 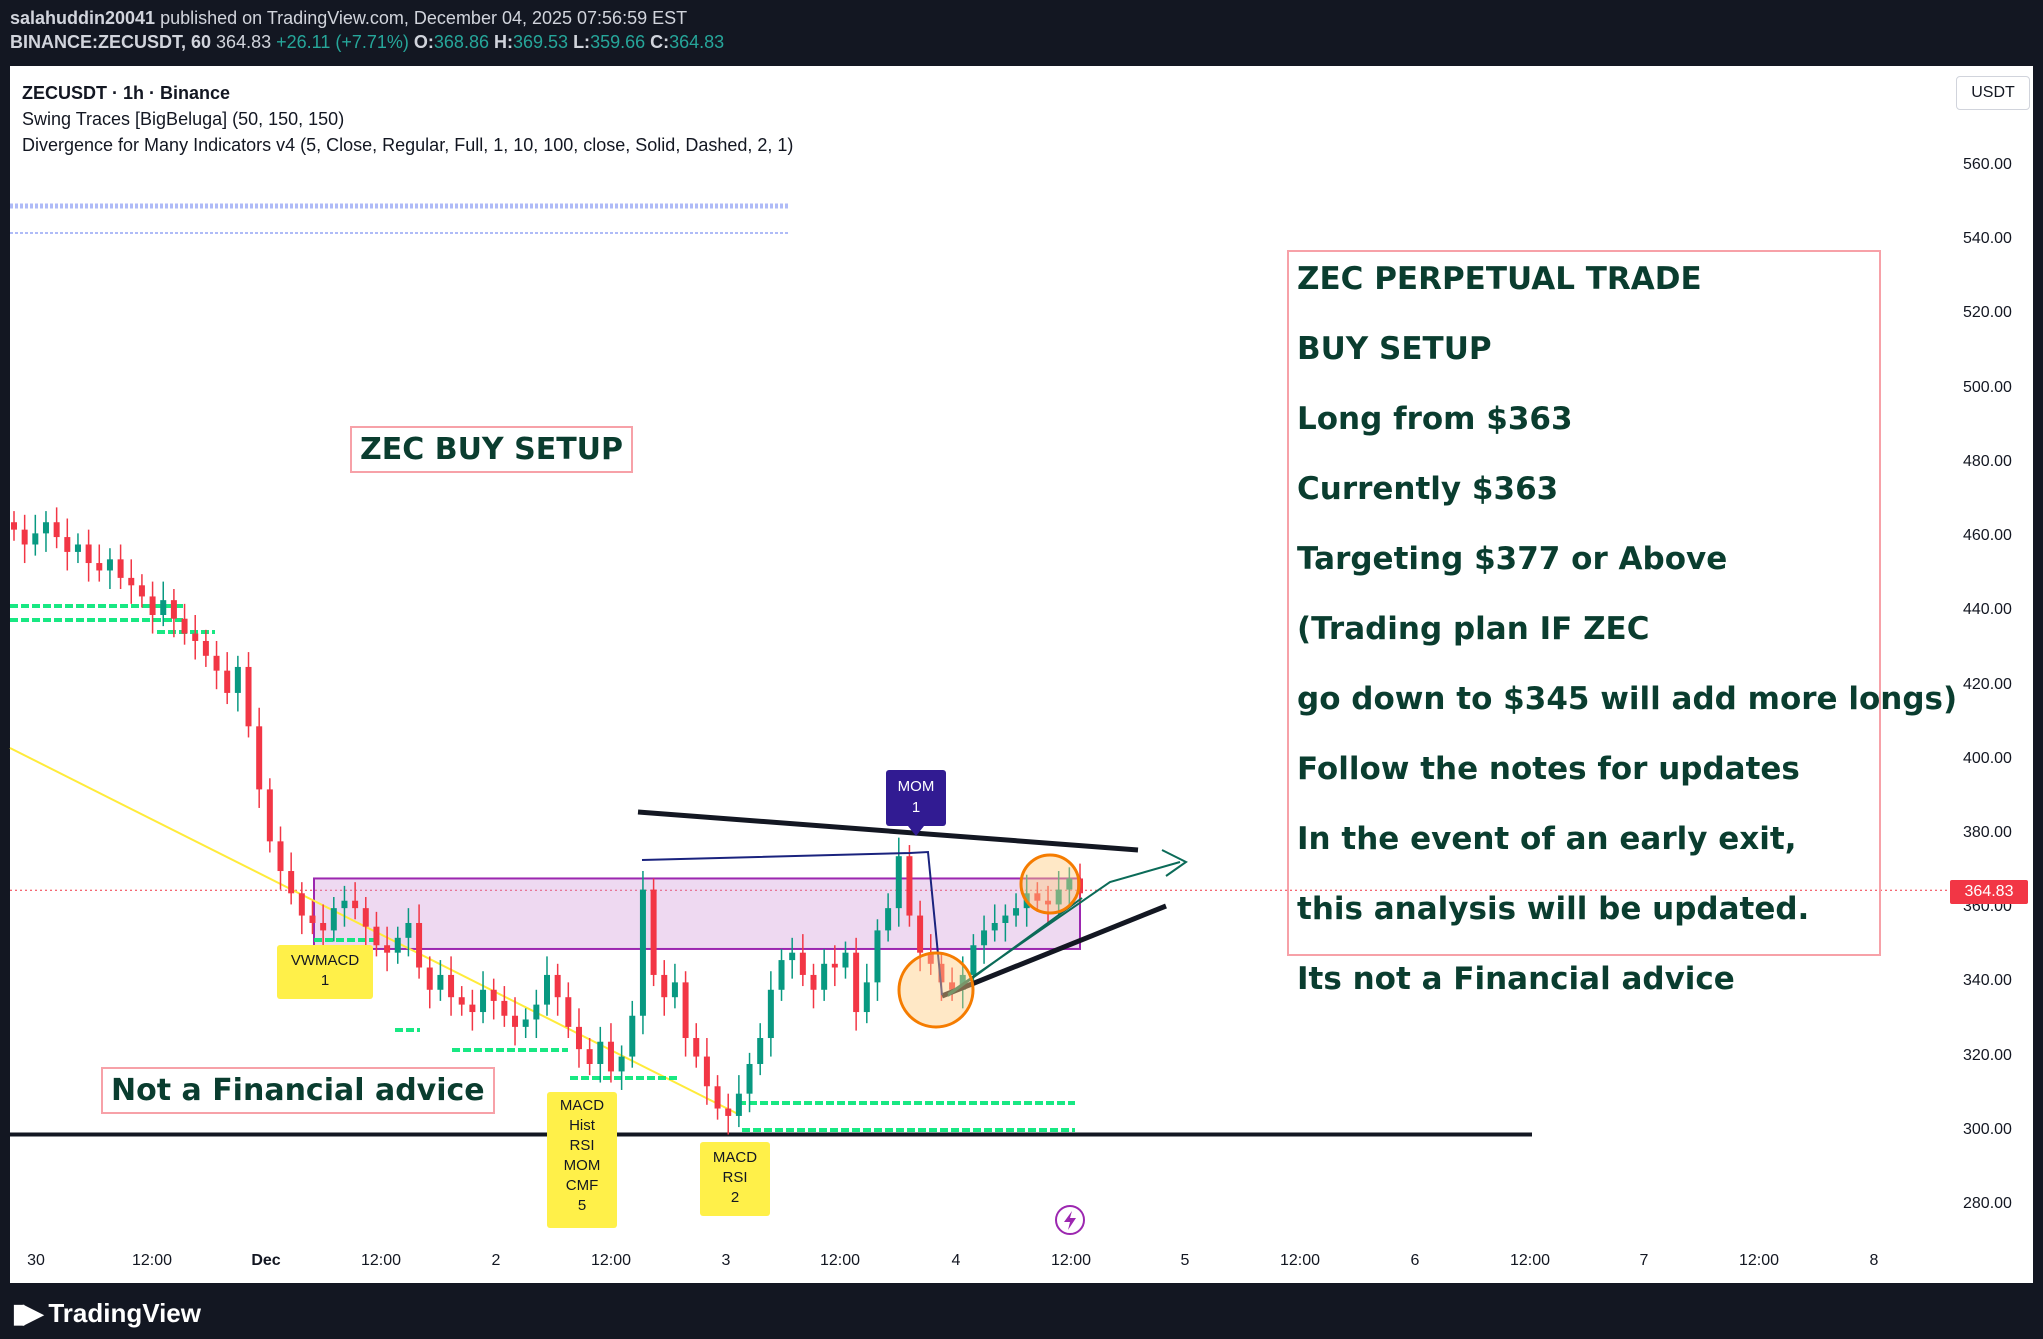 What do you see at coordinates (1987, 832) in the screenshot?
I see `price-axis-tick: 380.00` at bounding box center [1987, 832].